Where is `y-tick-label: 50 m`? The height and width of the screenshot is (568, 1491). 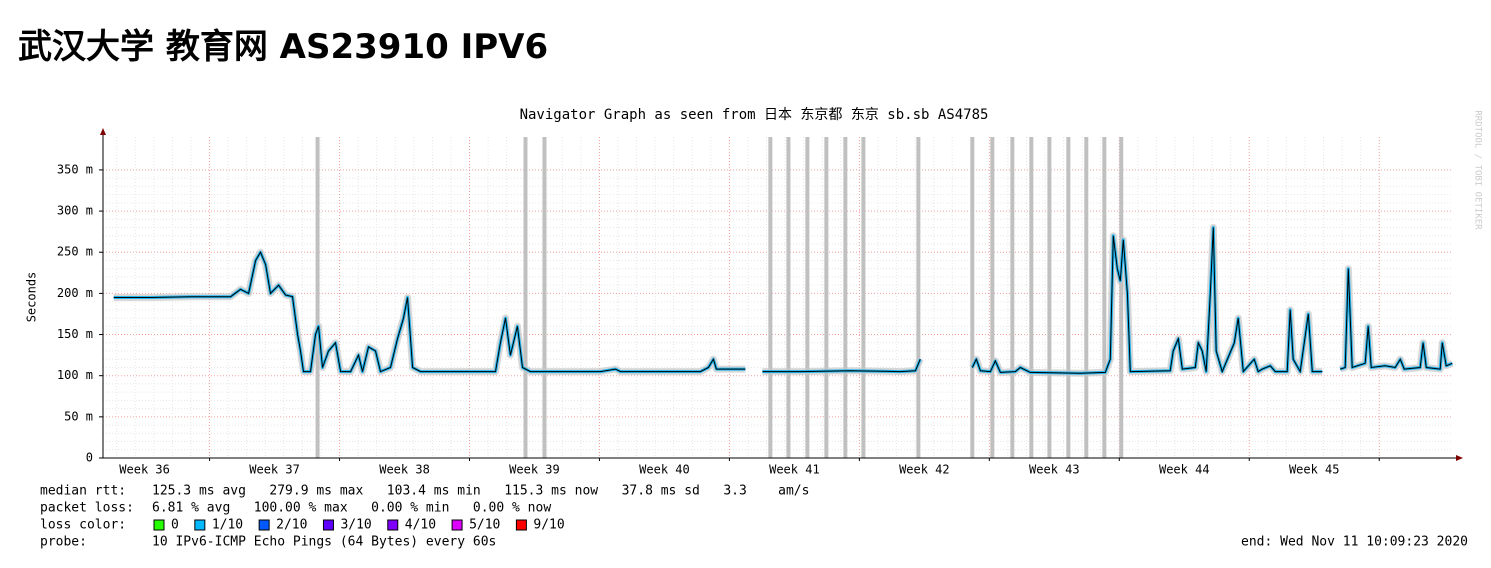
y-tick-label: 50 m is located at coordinates (78, 416).